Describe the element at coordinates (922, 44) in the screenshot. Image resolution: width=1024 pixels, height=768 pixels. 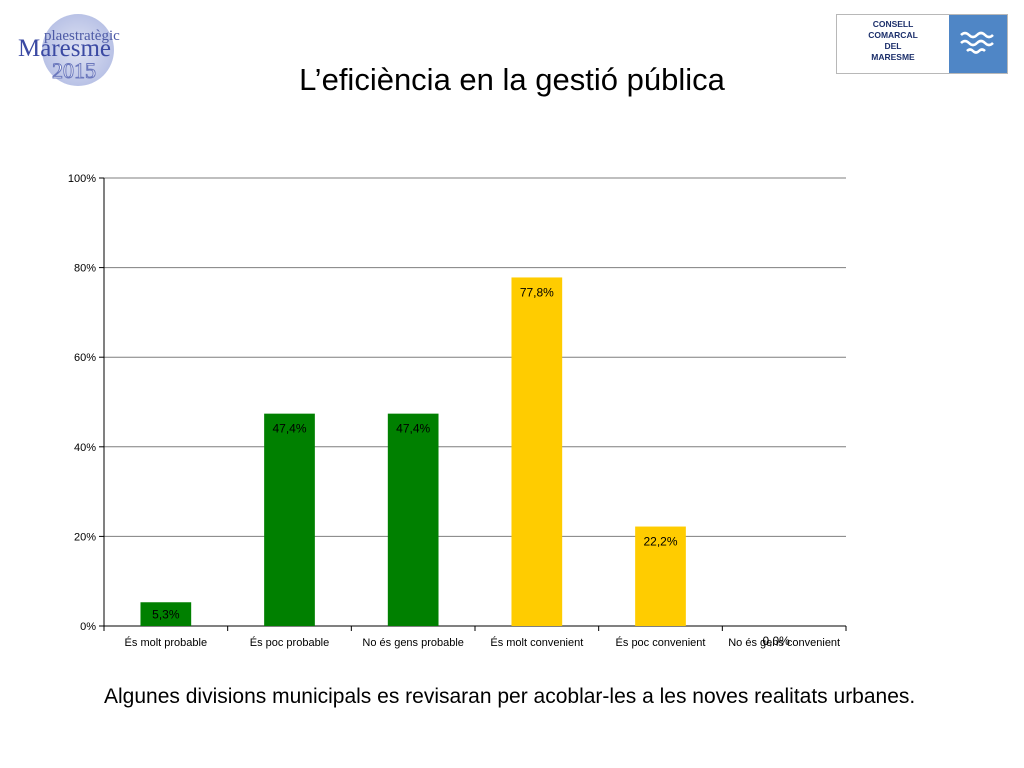
I see `consell-comarcal-logo: CONSELL COMARCAL DEL MARESME` at that location.